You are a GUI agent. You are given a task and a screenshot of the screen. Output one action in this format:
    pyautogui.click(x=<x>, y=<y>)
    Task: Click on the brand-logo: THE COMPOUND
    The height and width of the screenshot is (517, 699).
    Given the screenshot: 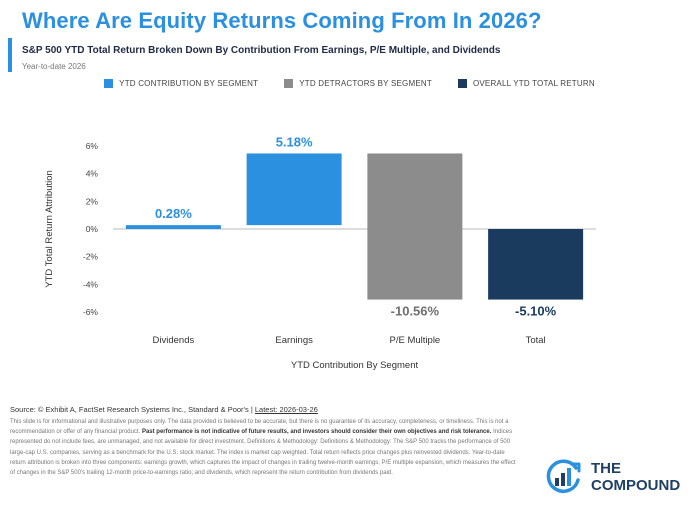 What is the action you would take?
    pyautogui.click(x=612, y=477)
    